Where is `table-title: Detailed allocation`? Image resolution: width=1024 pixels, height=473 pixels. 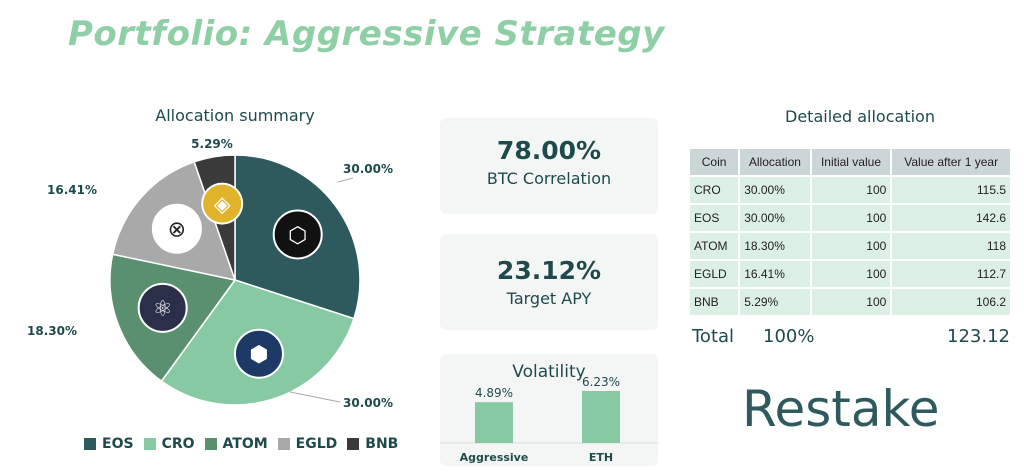
table-title: Detailed allocation is located at coordinates (860, 116).